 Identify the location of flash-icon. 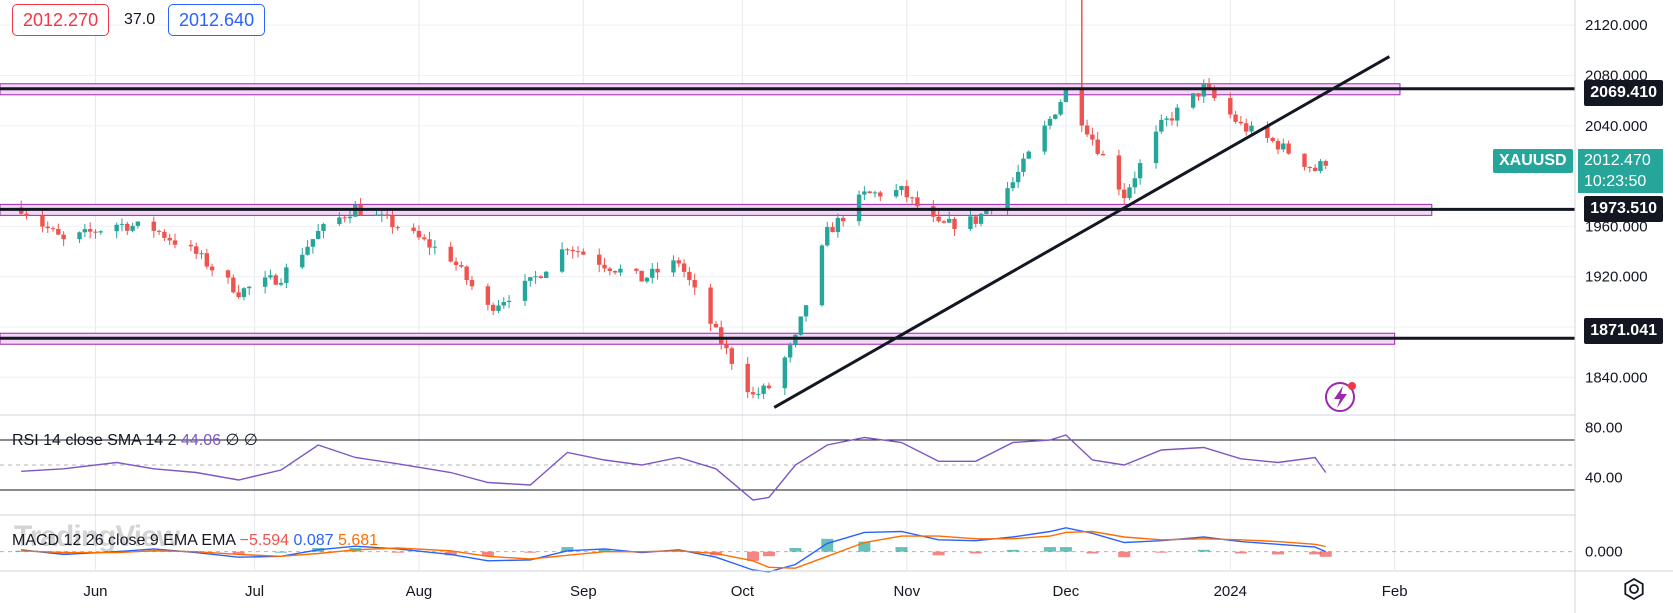
(1340, 397).